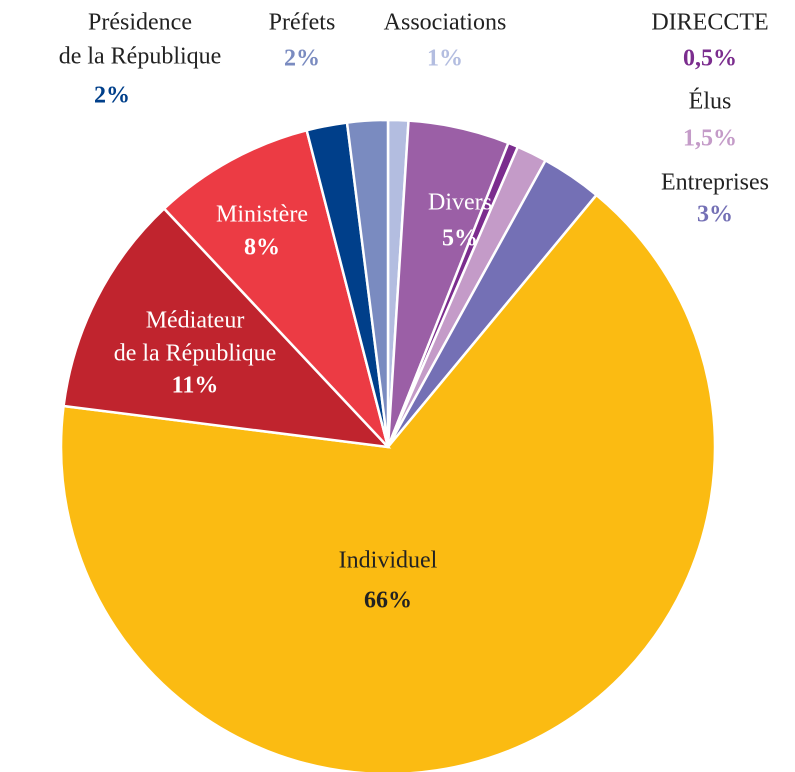  I want to click on slice-value-label: 66%, so click(388, 601).